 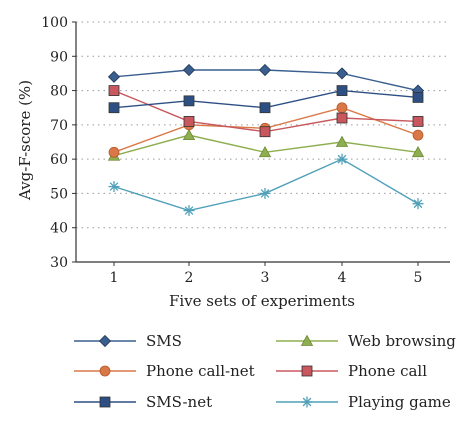 What do you see at coordinates (59, 57) in the screenshot?
I see `y-tick-label: 90` at bounding box center [59, 57].